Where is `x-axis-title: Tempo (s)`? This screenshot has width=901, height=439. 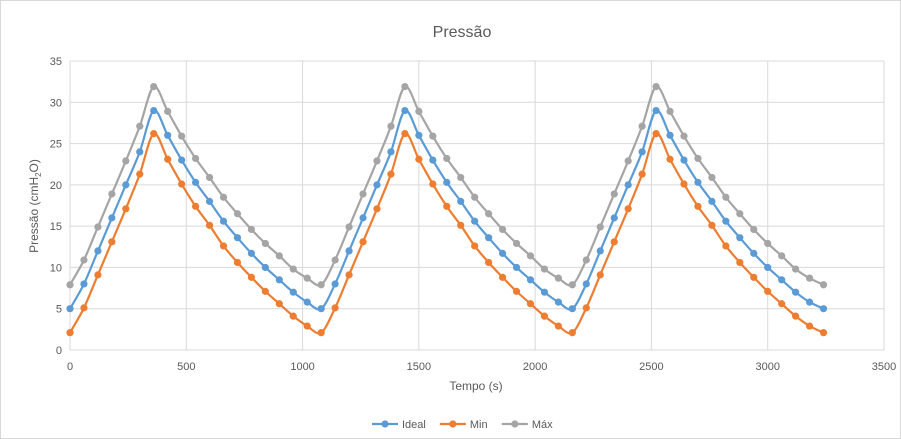 x-axis-title: Tempo (s) is located at coordinates (475, 386).